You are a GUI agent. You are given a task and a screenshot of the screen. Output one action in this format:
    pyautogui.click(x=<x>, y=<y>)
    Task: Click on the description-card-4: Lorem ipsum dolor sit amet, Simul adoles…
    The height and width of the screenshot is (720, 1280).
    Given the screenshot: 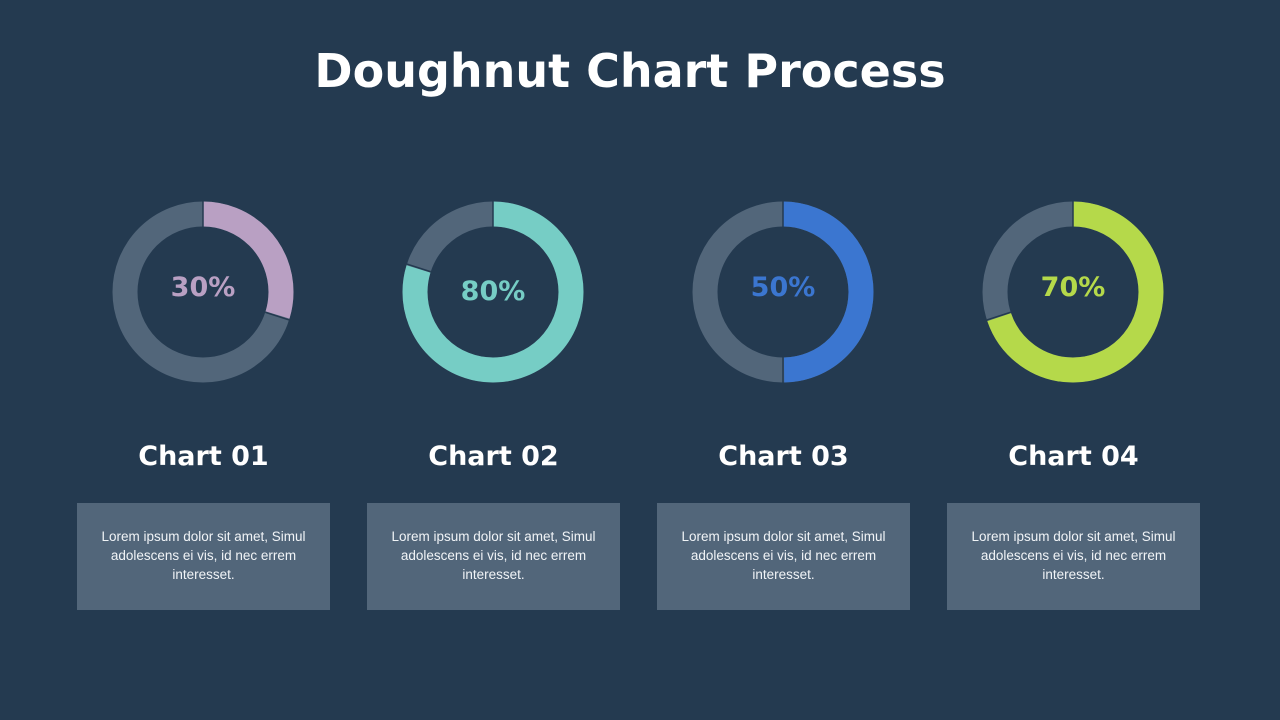 What is the action you would take?
    pyautogui.click(x=1073, y=556)
    